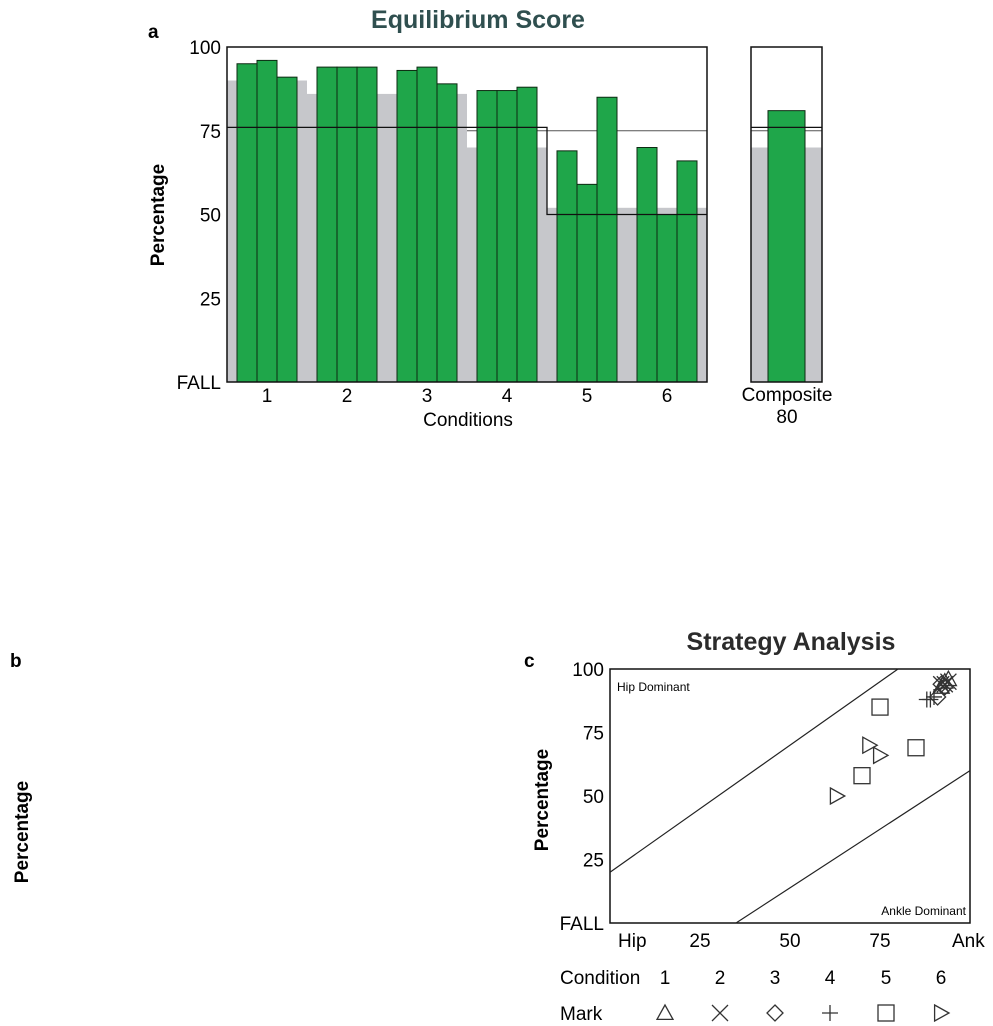  Describe the element at coordinates (478, 20) in the screenshot. I see `equilibrium-title: Equilibrium Score` at that location.